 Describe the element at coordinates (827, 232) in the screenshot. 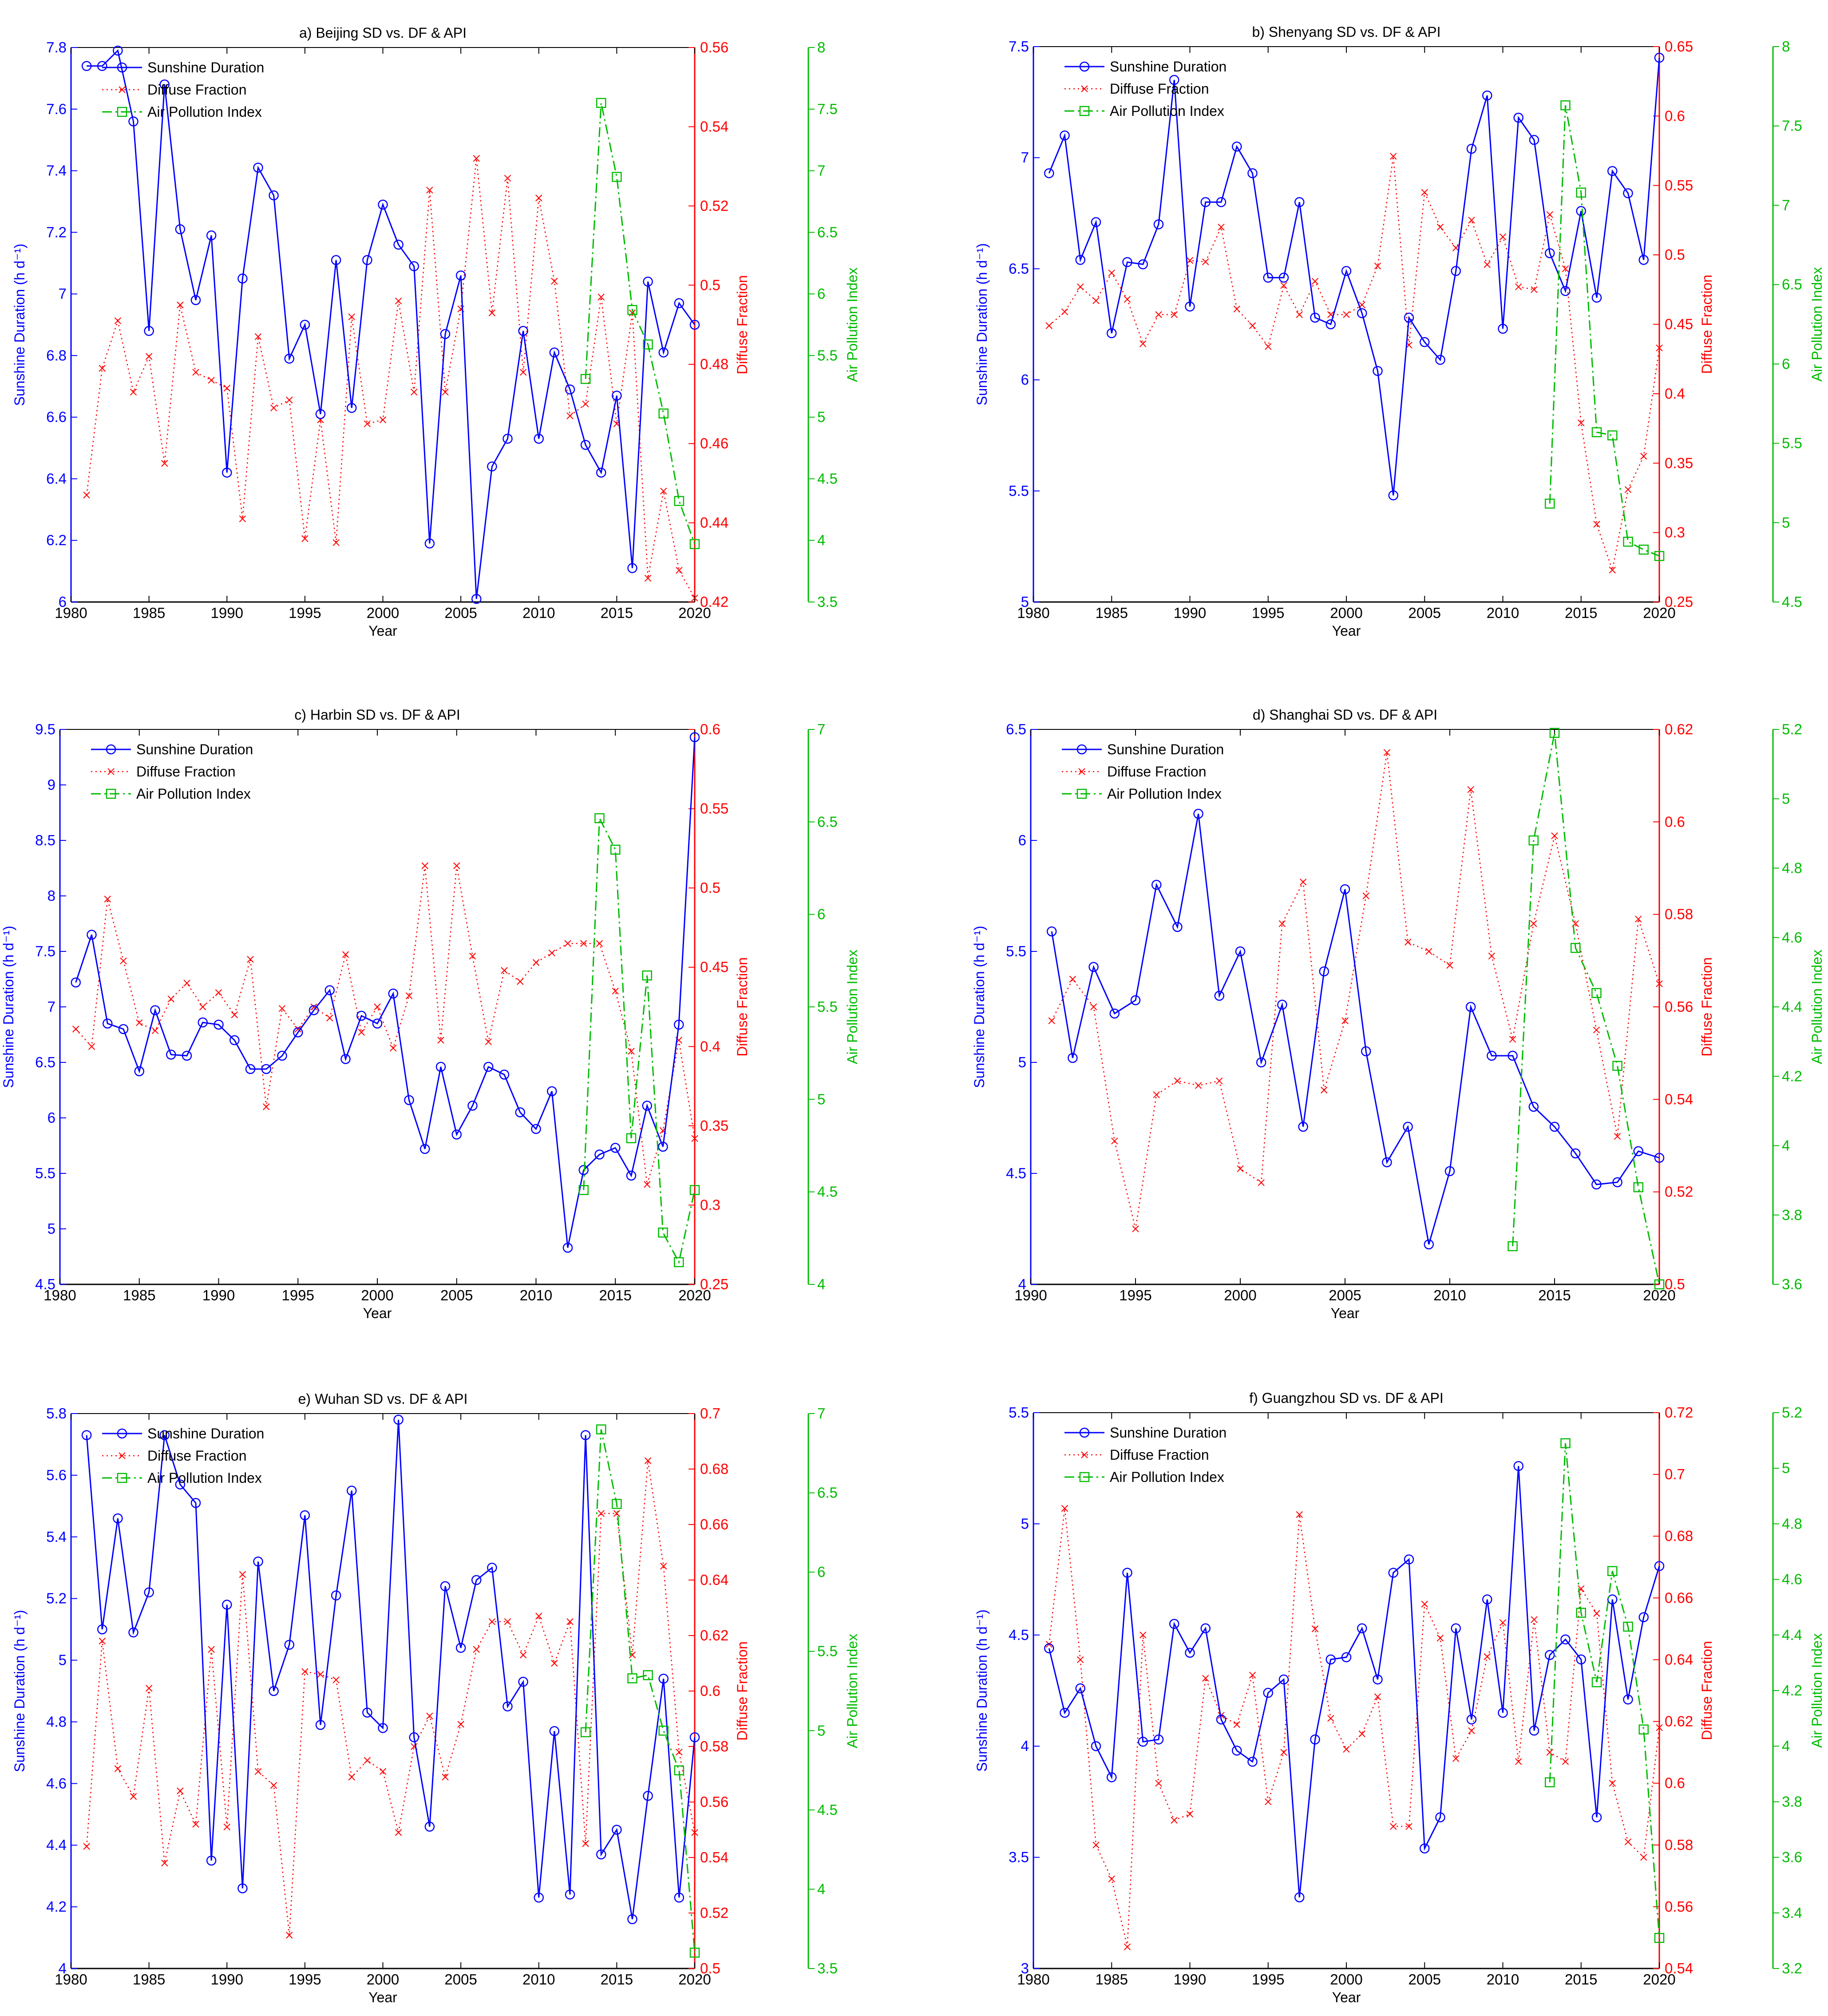

I see `api-tick-label: 6.5` at that location.